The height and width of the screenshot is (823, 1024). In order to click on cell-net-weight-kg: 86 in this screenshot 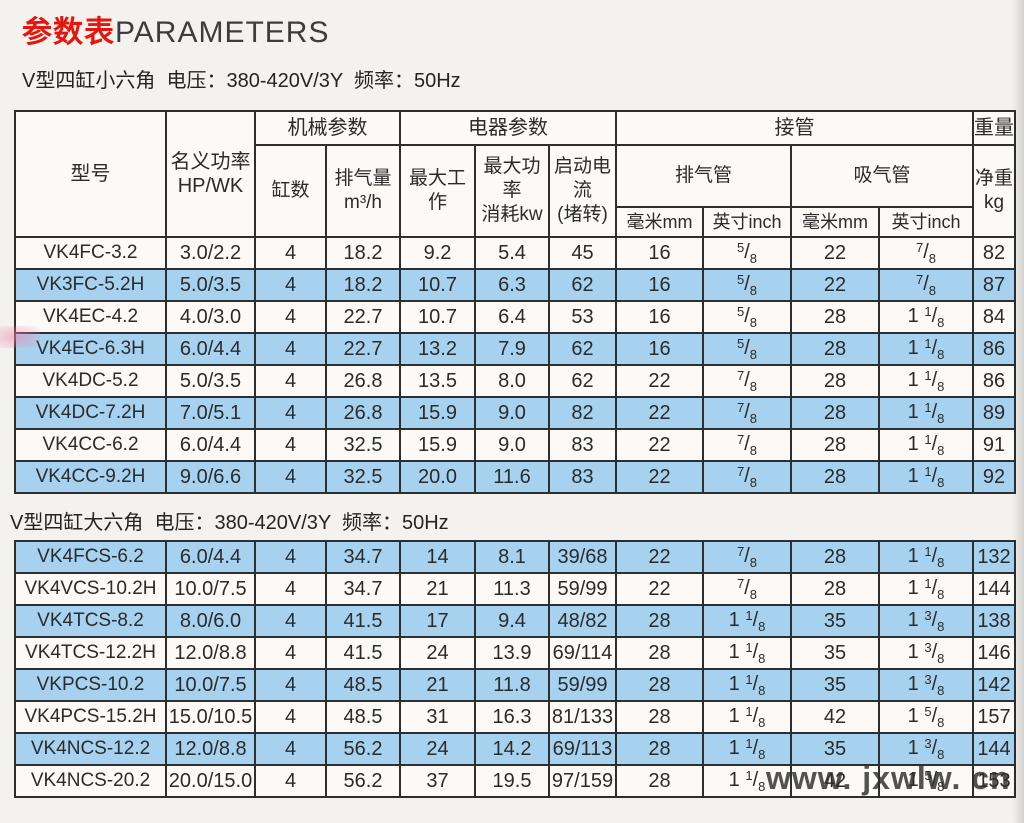, I will do `click(994, 381)`.